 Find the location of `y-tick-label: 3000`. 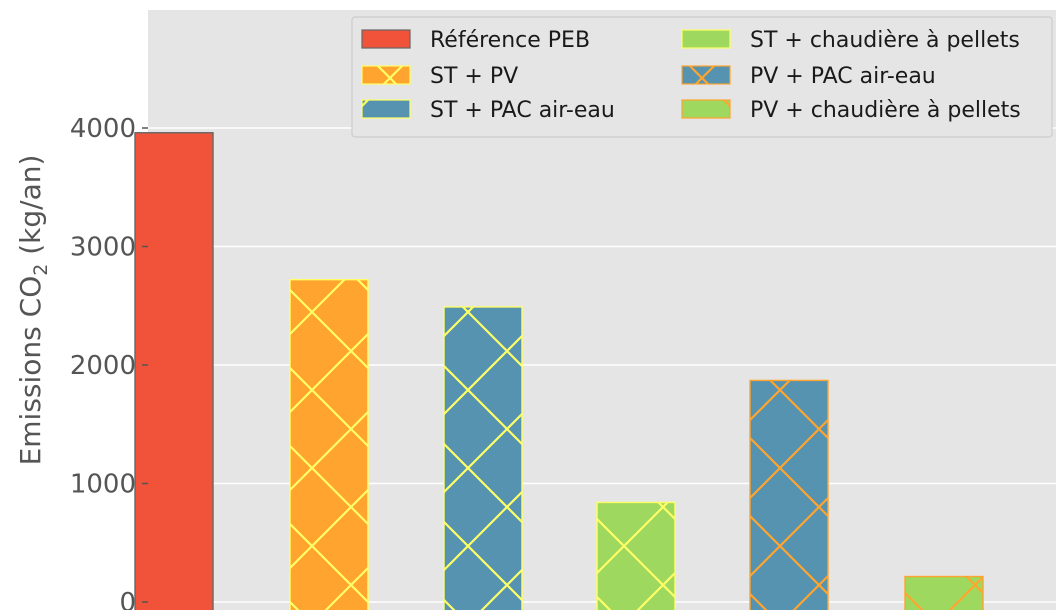

y-tick-label: 3000 is located at coordinates (103, 248).